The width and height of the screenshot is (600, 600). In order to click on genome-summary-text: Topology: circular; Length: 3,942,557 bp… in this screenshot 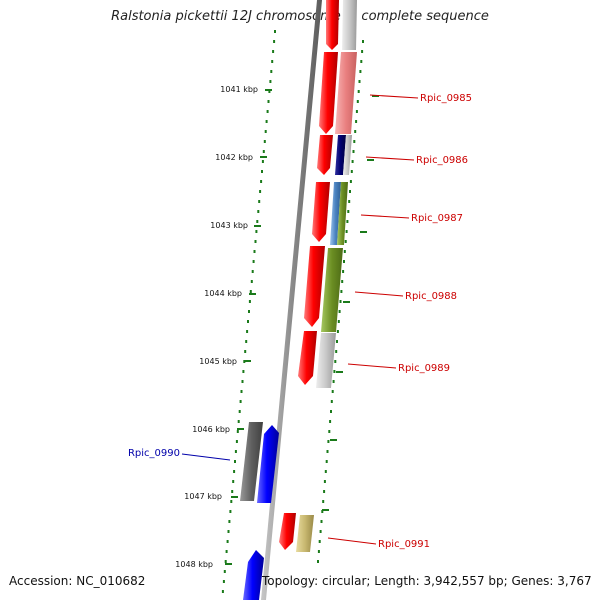, I will do `click(427, 581)`.